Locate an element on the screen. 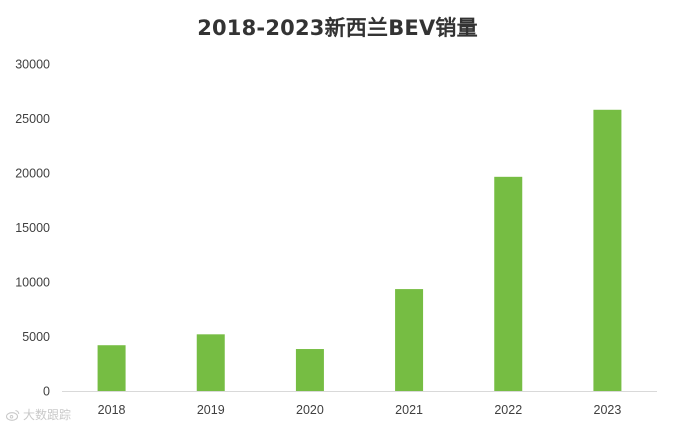 The image size is (675, 431). x-axis: 2018 2019 2020 2021 2022 2023 is located at coordinates (360, 410).